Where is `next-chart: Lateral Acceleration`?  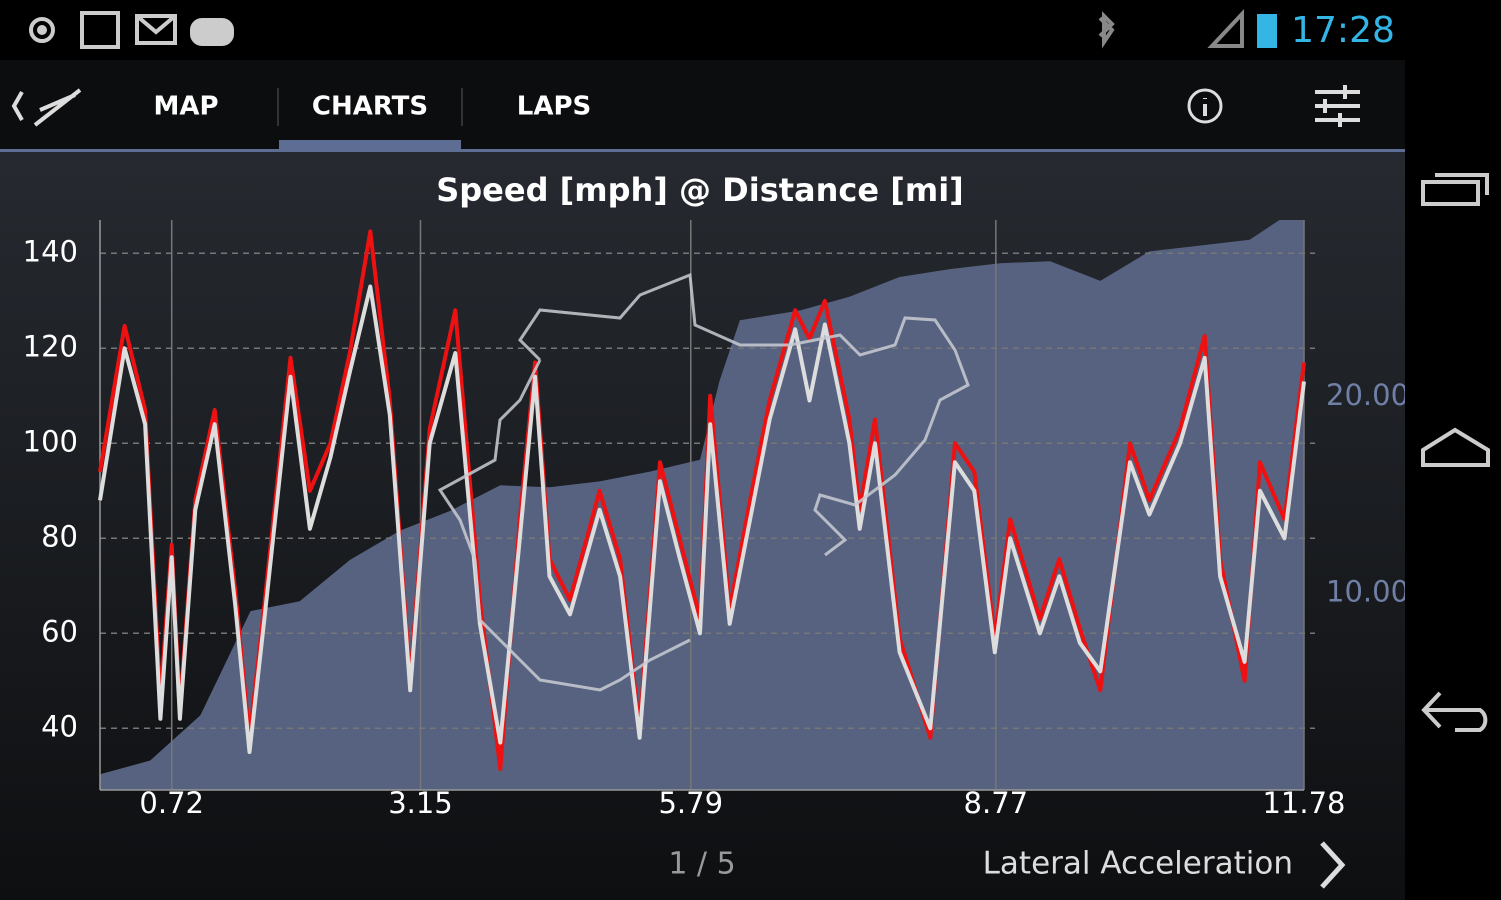 next-chart: Lateral Acceleration is located at coordinates (1138, 864).